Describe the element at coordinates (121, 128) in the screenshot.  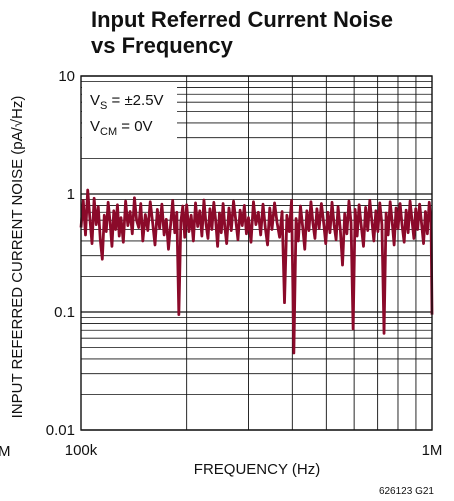
I see `condition-vcm: VCM = 0V` at that location.